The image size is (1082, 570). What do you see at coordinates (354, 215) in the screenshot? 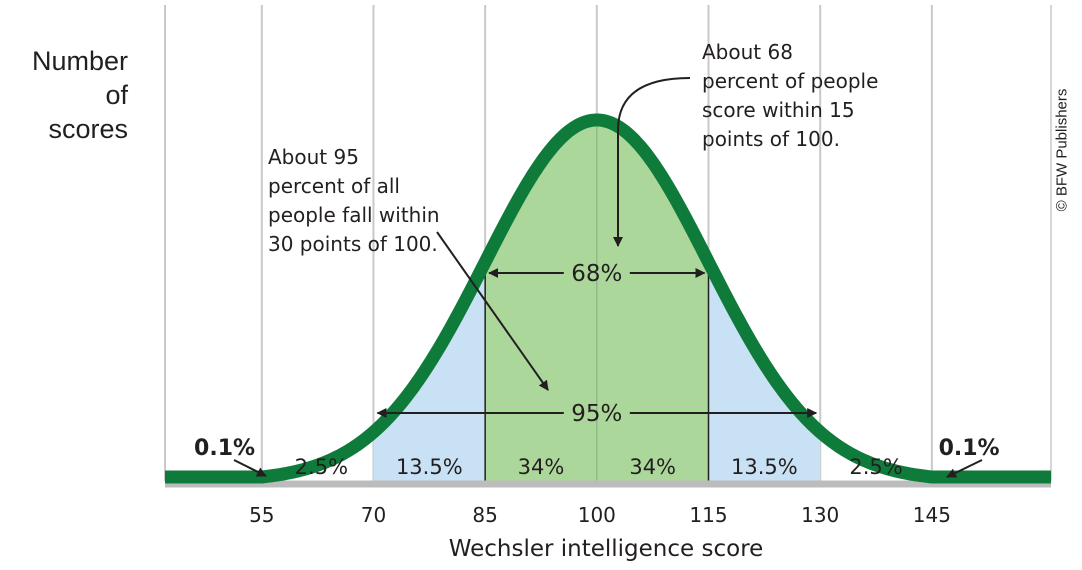
I see `annotation-line: people fall within` at bounding box center [354, 215].